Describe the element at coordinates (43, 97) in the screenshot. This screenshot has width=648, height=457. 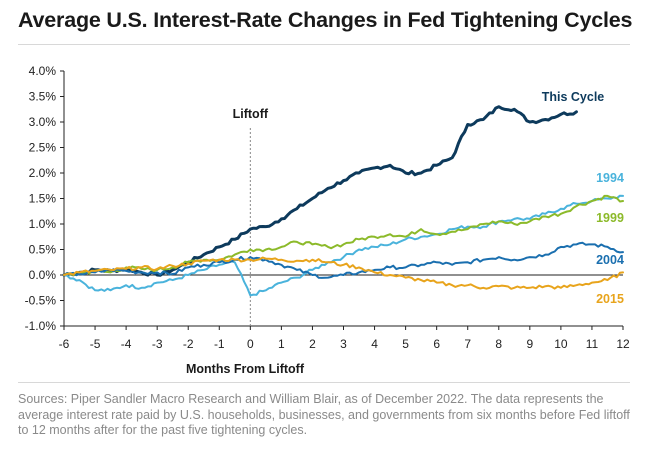
I see `y-tick-label: 3.5%` at that location.